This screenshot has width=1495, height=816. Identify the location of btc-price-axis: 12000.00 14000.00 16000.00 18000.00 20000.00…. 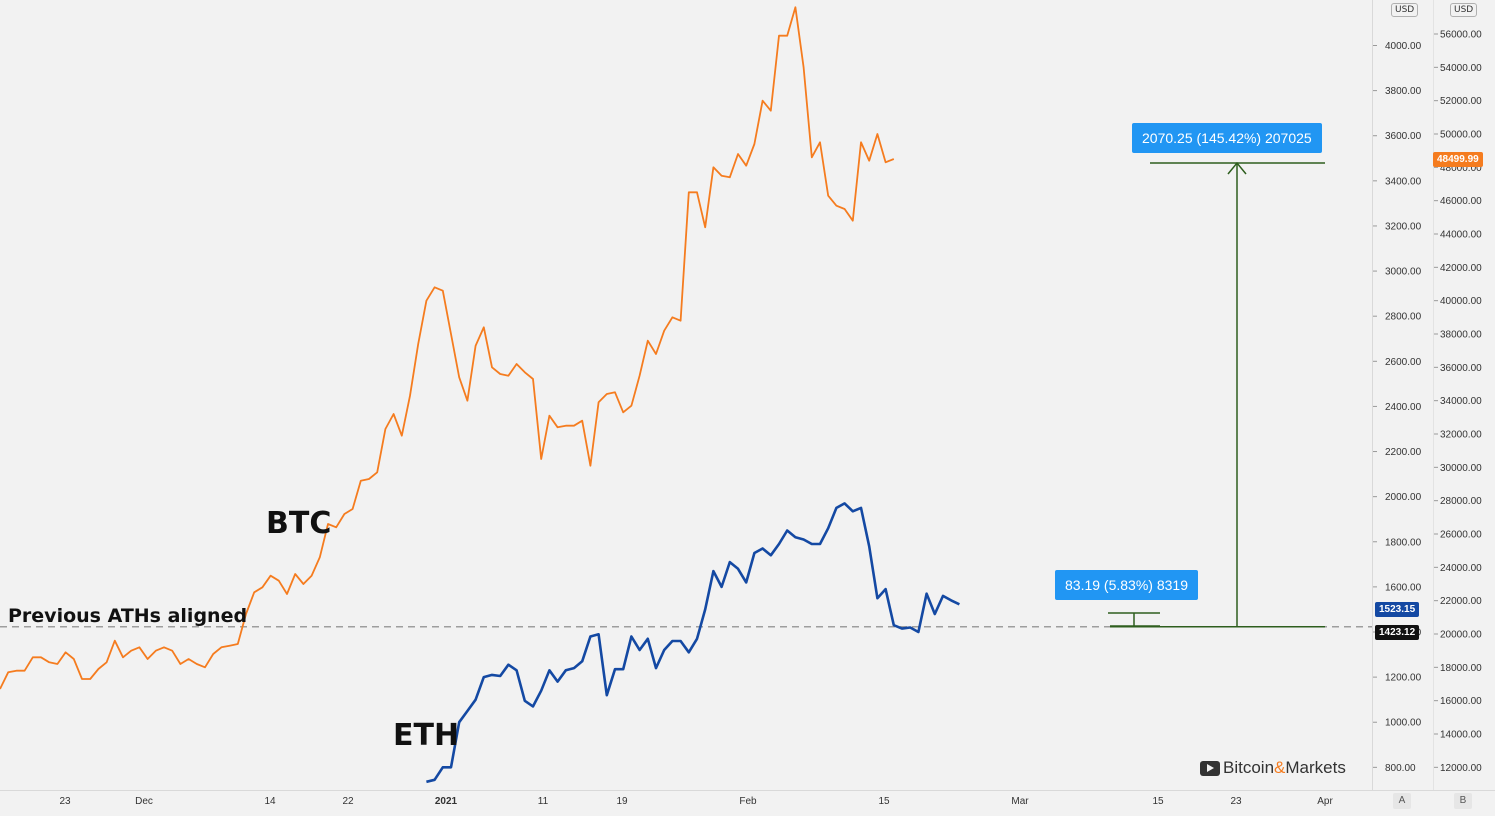
(1464, 395).